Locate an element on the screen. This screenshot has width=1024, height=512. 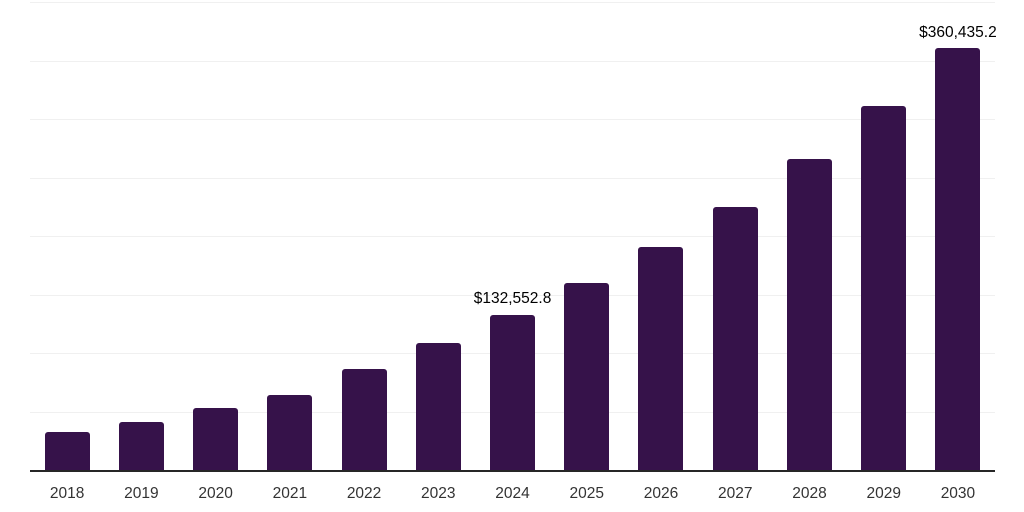
bar-2027 is located at coordinates (735, 338).